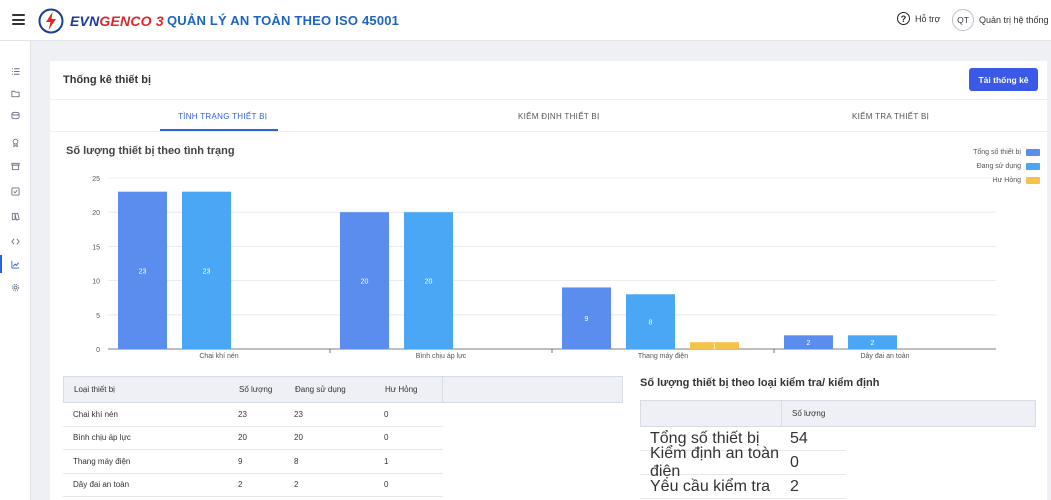 This screenshot has width=1051, height=500. What do you see at coordinates (94, 389) in the screenshot?
I see `header-device-type: Loại thiết bị` at bounding box center [94, 389].